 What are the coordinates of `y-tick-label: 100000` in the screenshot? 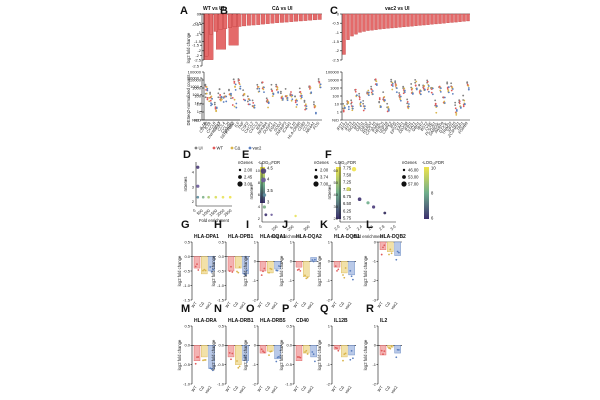 It's located at (333, 71).